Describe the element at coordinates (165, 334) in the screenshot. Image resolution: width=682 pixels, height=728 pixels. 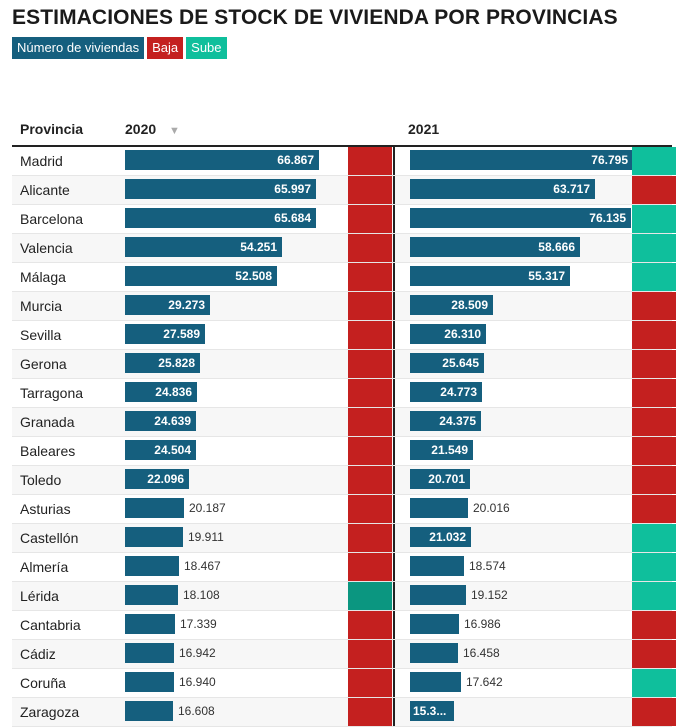
I see `bar-2020: 27.589` at that location.